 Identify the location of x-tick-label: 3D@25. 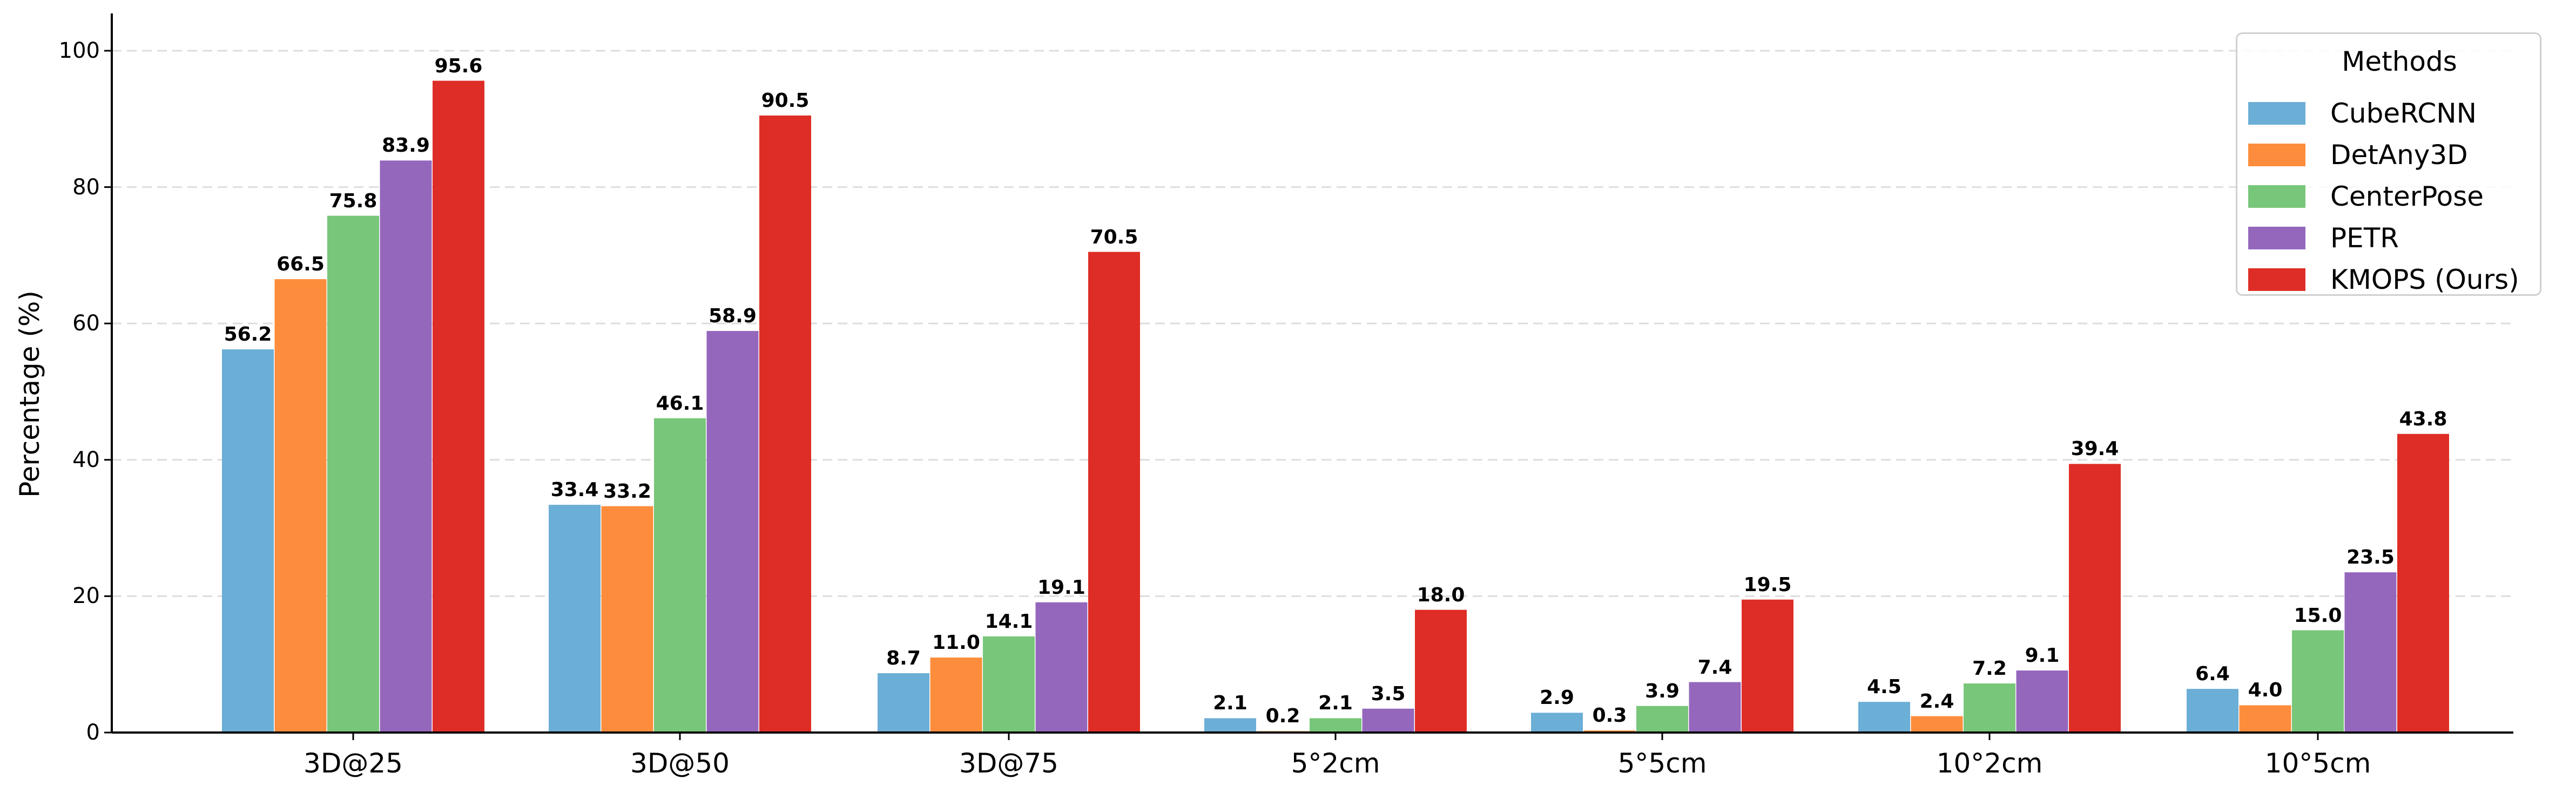
(353, 763).